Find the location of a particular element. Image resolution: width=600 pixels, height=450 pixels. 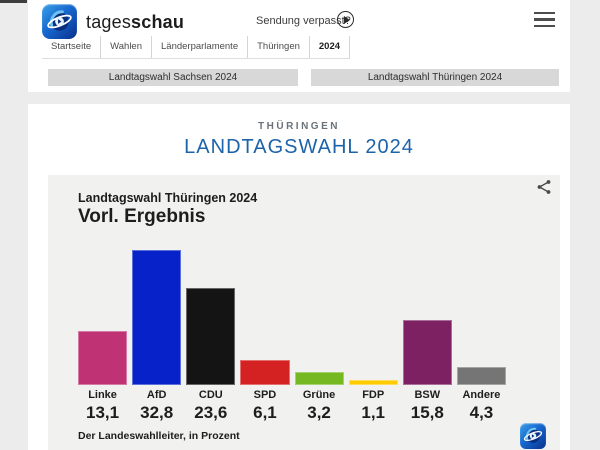

tab-landtagswahl-sachsen: Landtagswahl Sachsen 2024 is located at coordinates (173, 77).